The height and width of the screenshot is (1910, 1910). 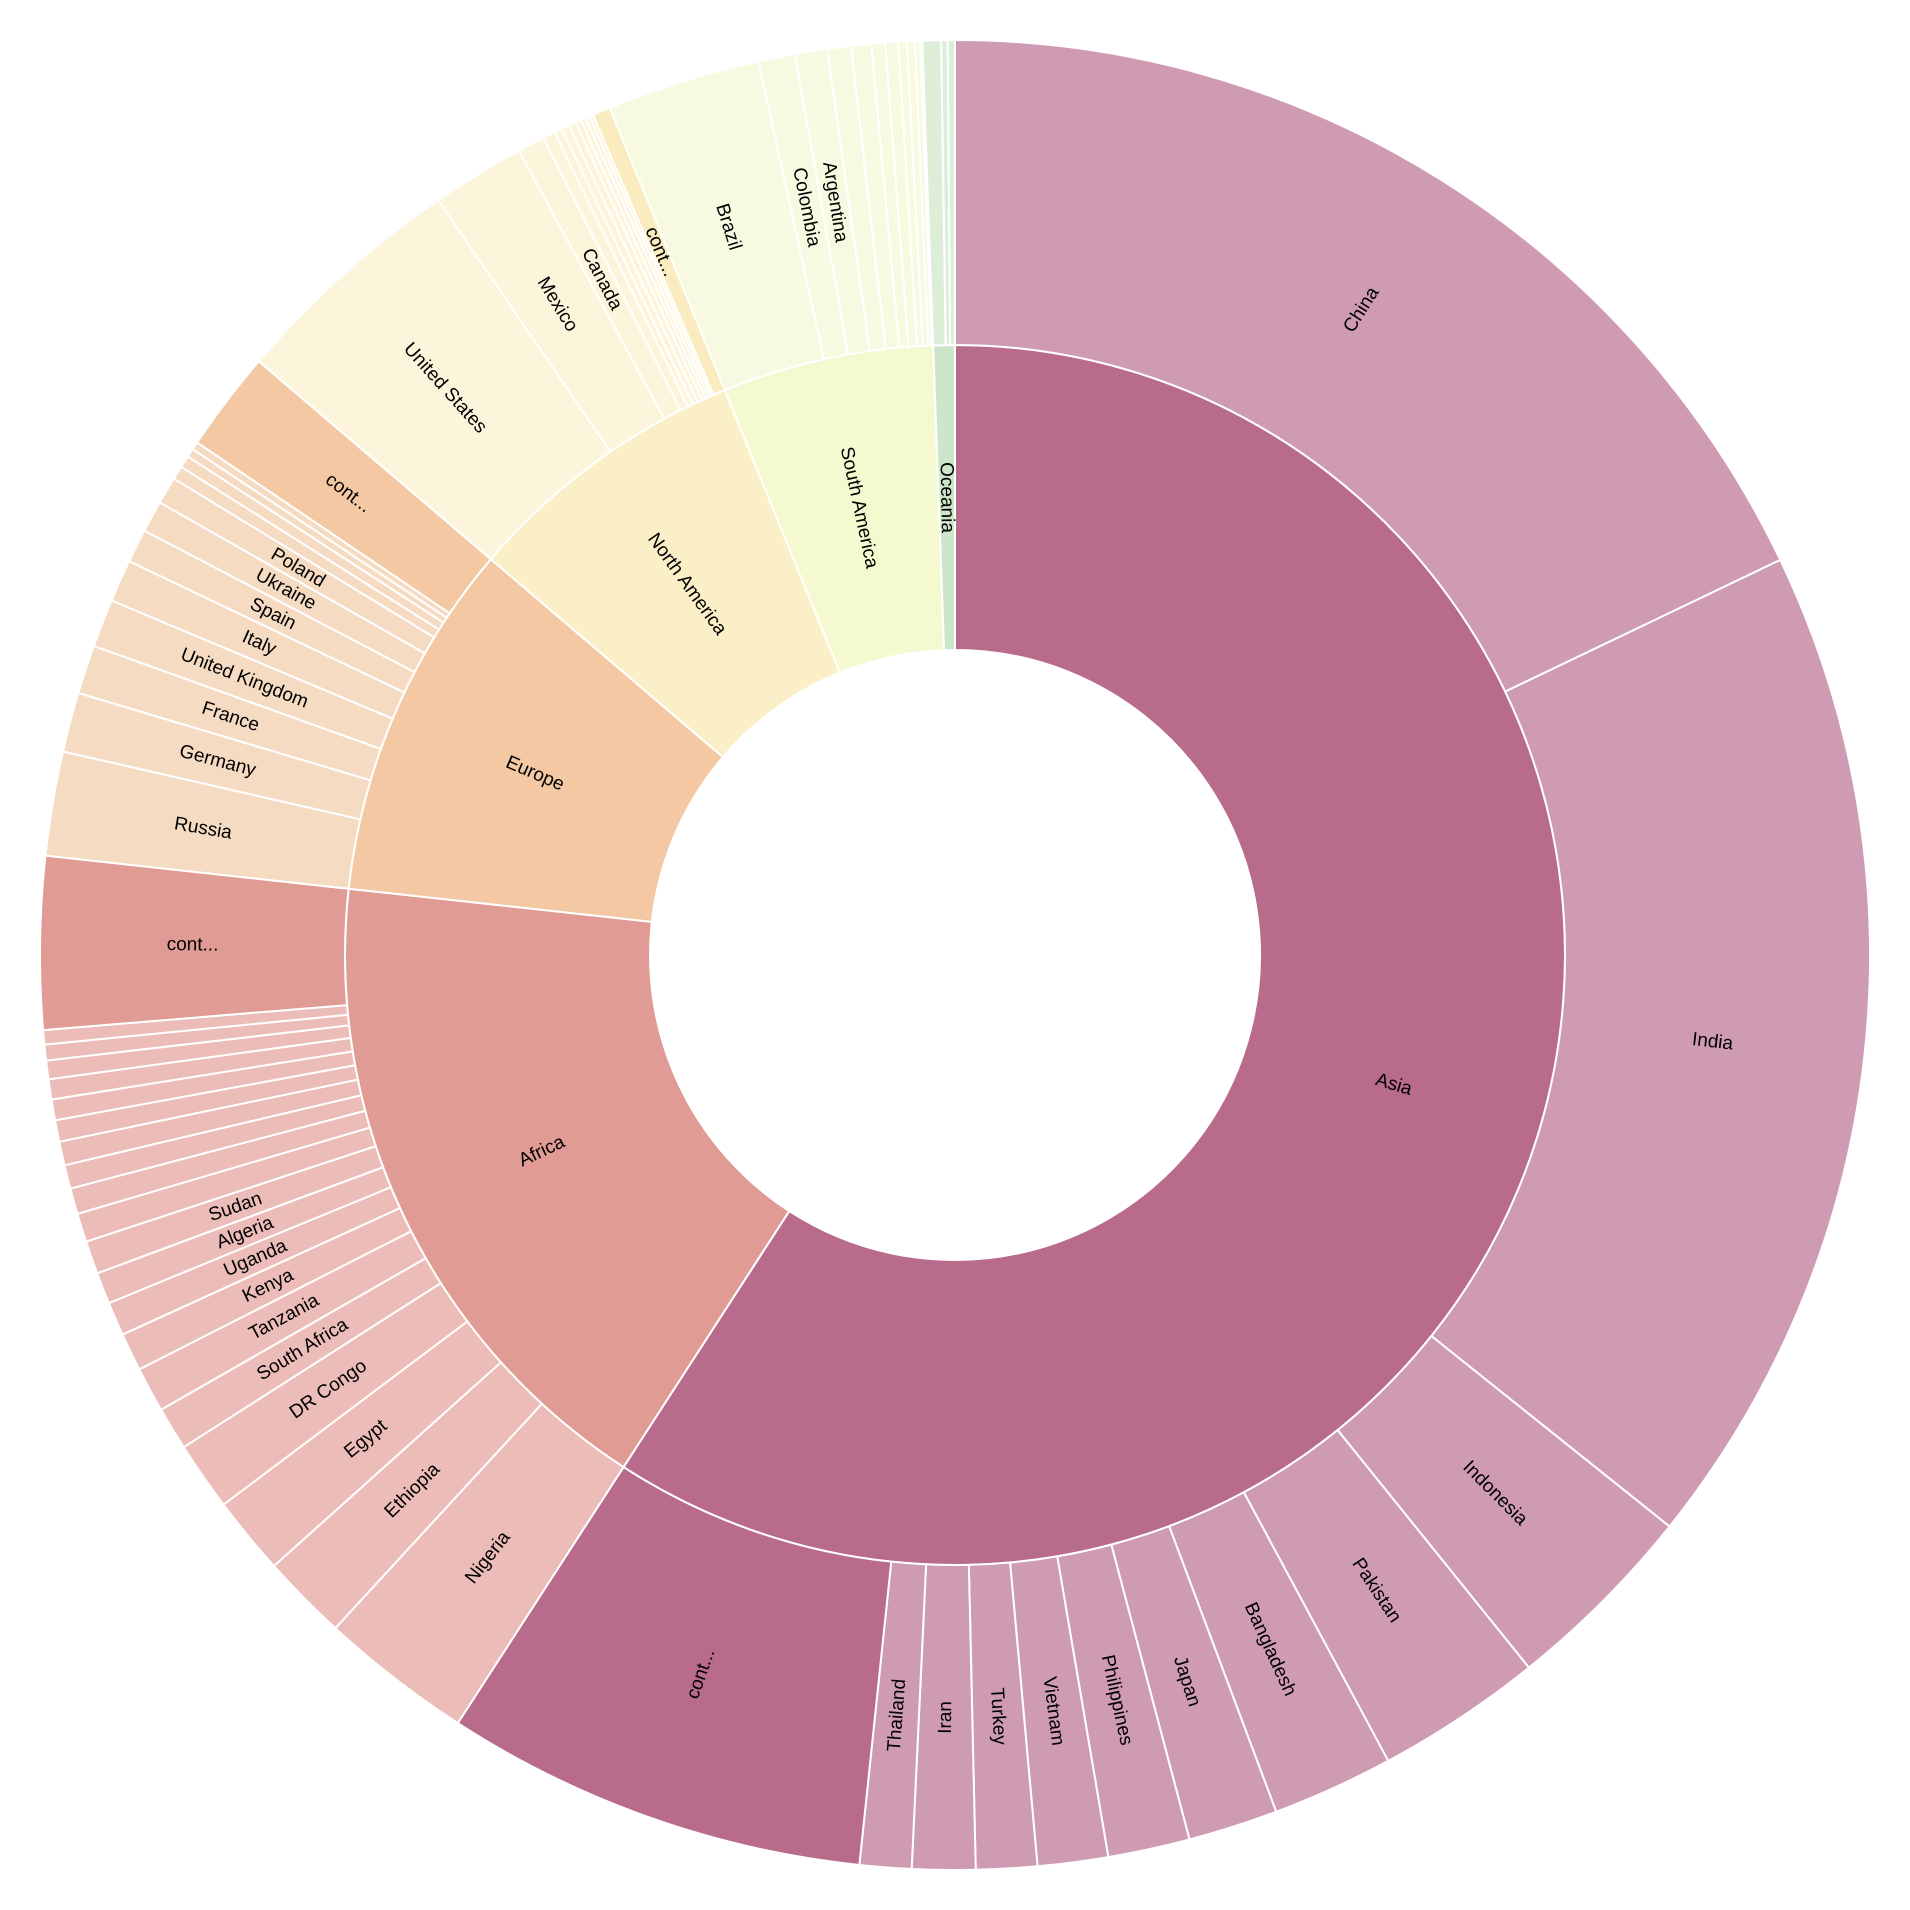 I want to click on continent-label-oceania: Oceania, so click(x=947, y=498).